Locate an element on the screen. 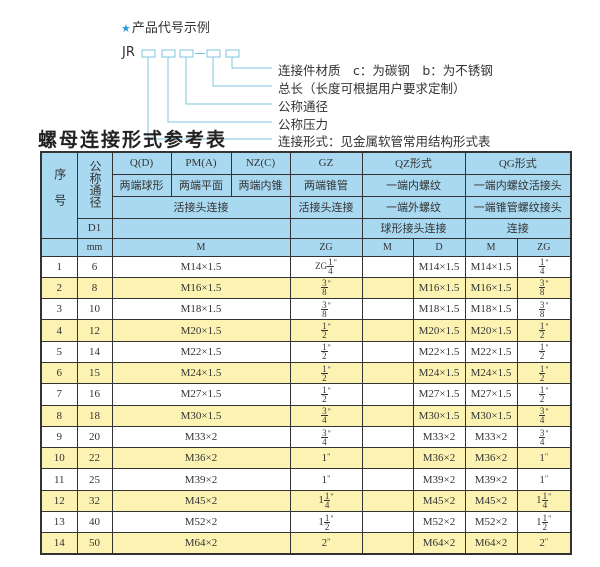 The image size is (600, 567). cell-d1: 22 is located at coordinates (94, 458).